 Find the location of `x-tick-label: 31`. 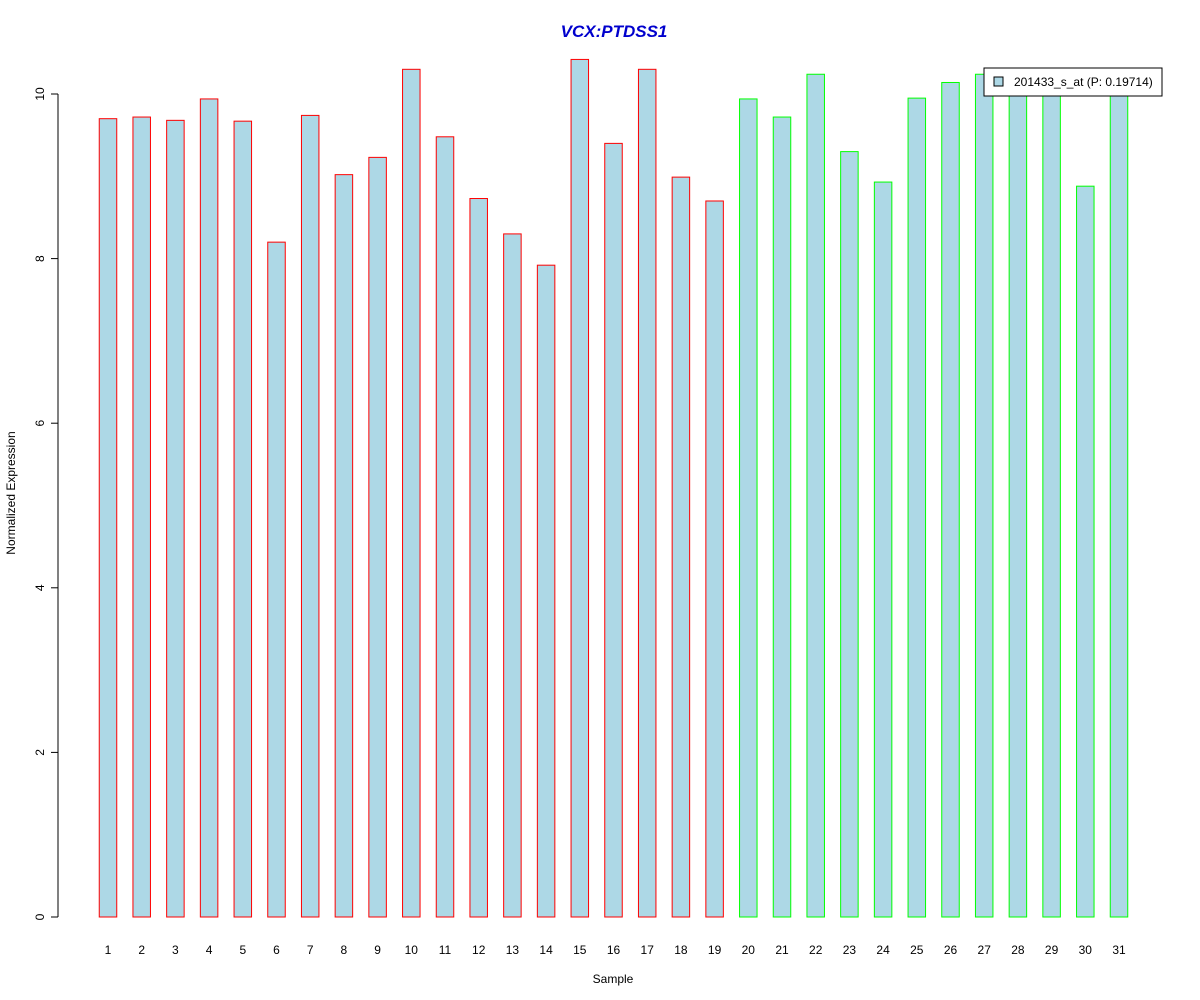

x-tick-label: 31 is located at coordinates (1119, 950).